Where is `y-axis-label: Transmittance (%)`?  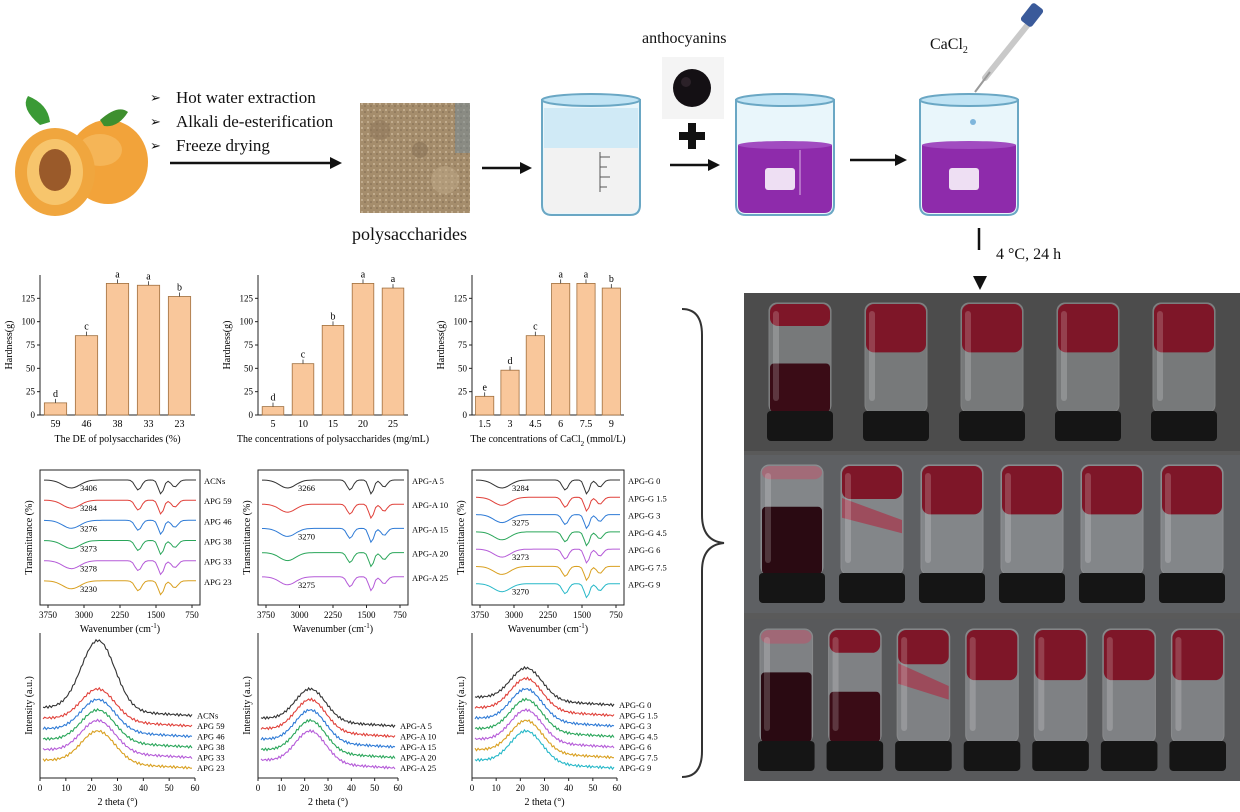
y-axis-label: Transmittance (%) is located at coordinates (247, 537).